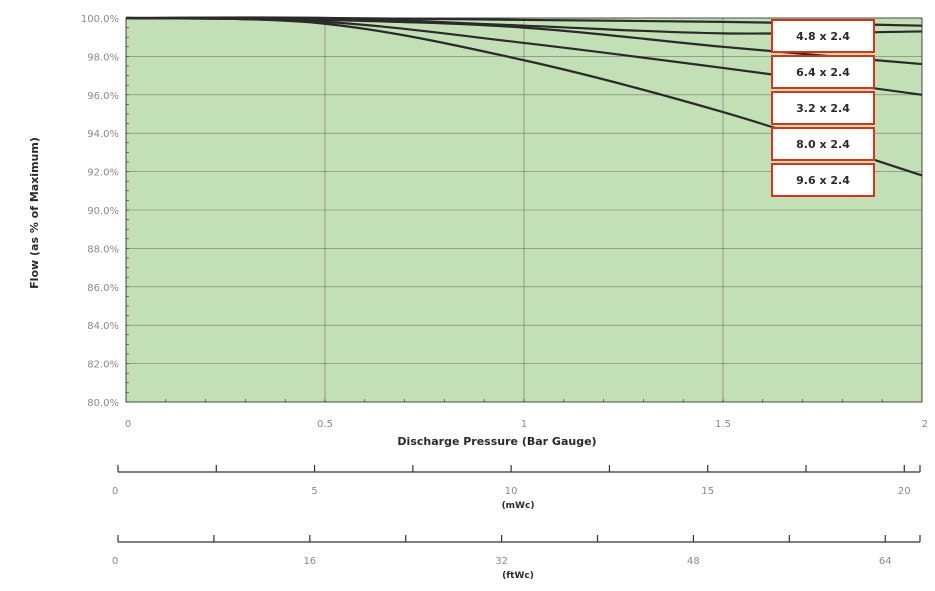 Image resolution: width=935 pixels, height=591 pixels. Describe the element at coordinates (100, 19) in the screenshot. I see `y-tick-label: 100.0%` at that location.